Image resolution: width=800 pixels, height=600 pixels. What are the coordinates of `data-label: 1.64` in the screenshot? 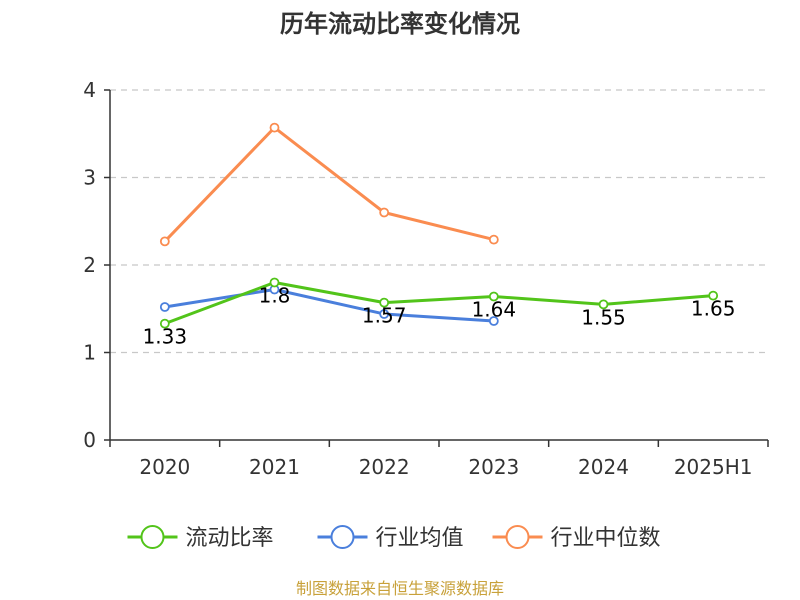 It's located at (494, 310).